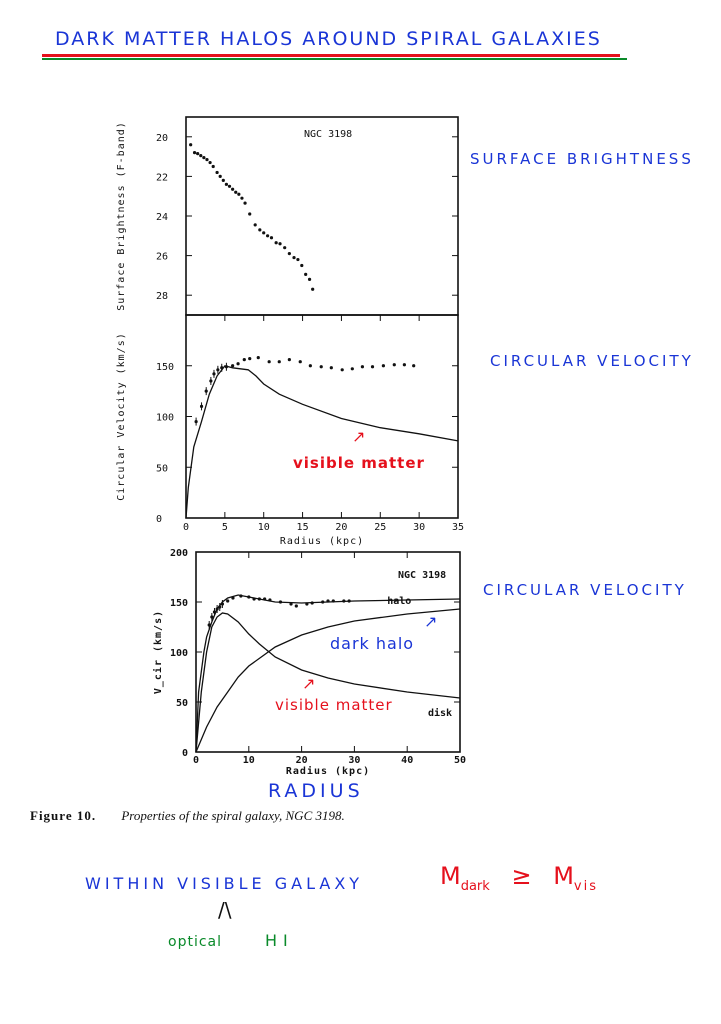 This screenshot has height=1024, width=721. I want to click on y-tick-label: 20, so click(162, 138).